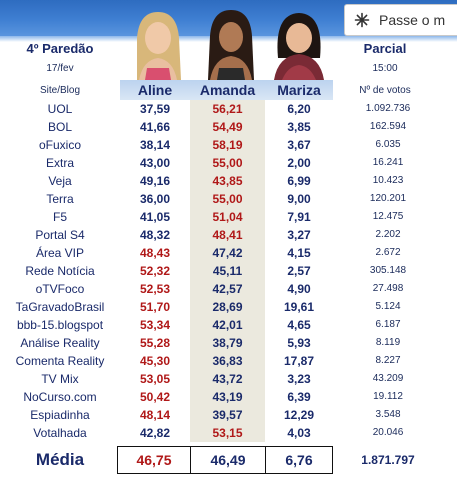  What do you see at coordinates (60, 90) in the screenshot?
I see `site-column-header: Site/Blog` at bounding box center [60, 90].